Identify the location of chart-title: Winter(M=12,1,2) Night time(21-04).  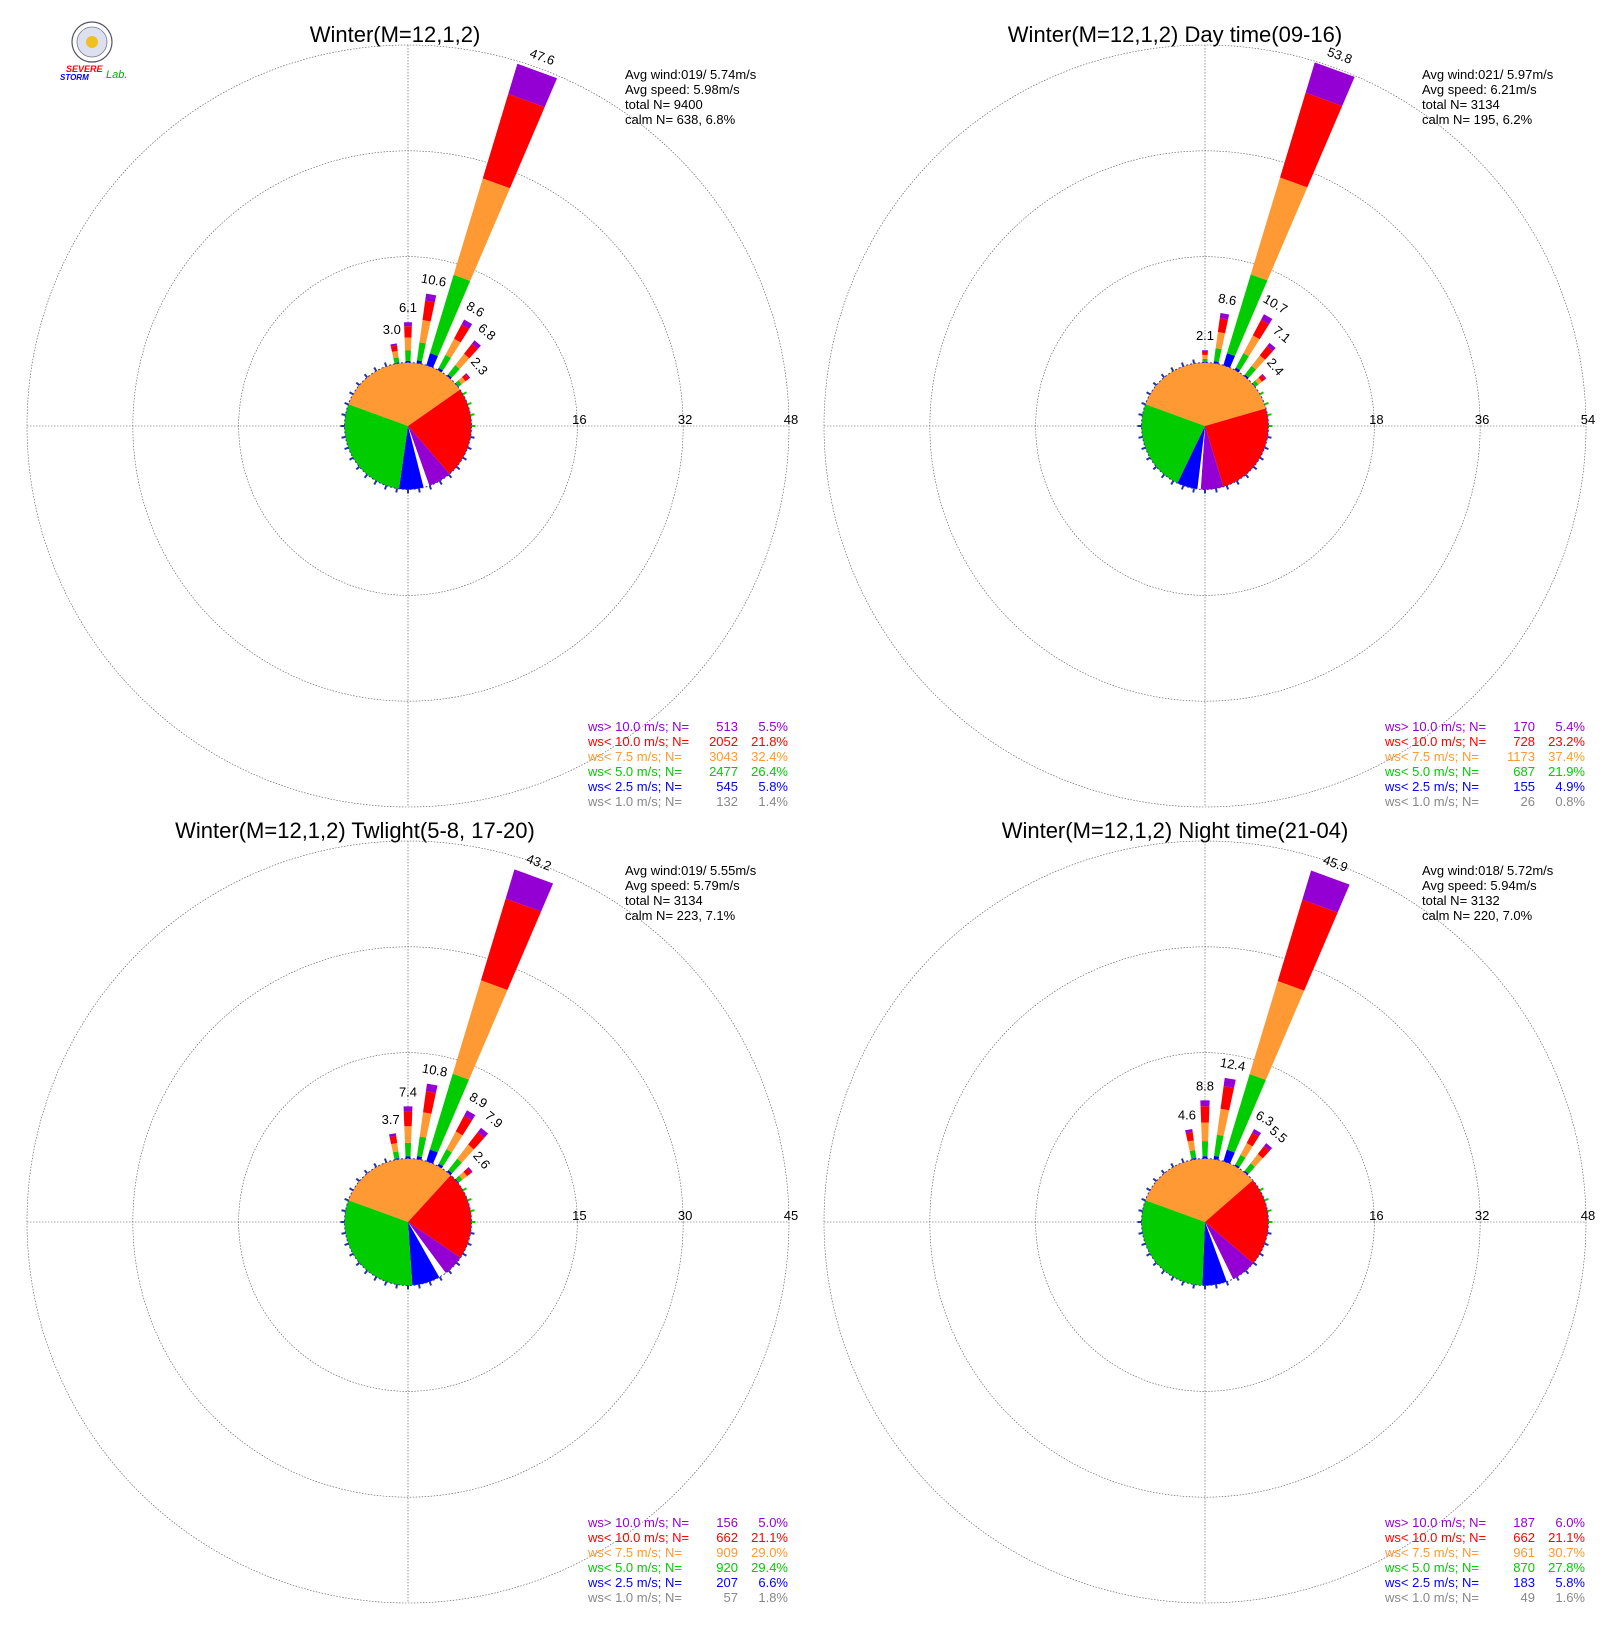
(1175, 830).